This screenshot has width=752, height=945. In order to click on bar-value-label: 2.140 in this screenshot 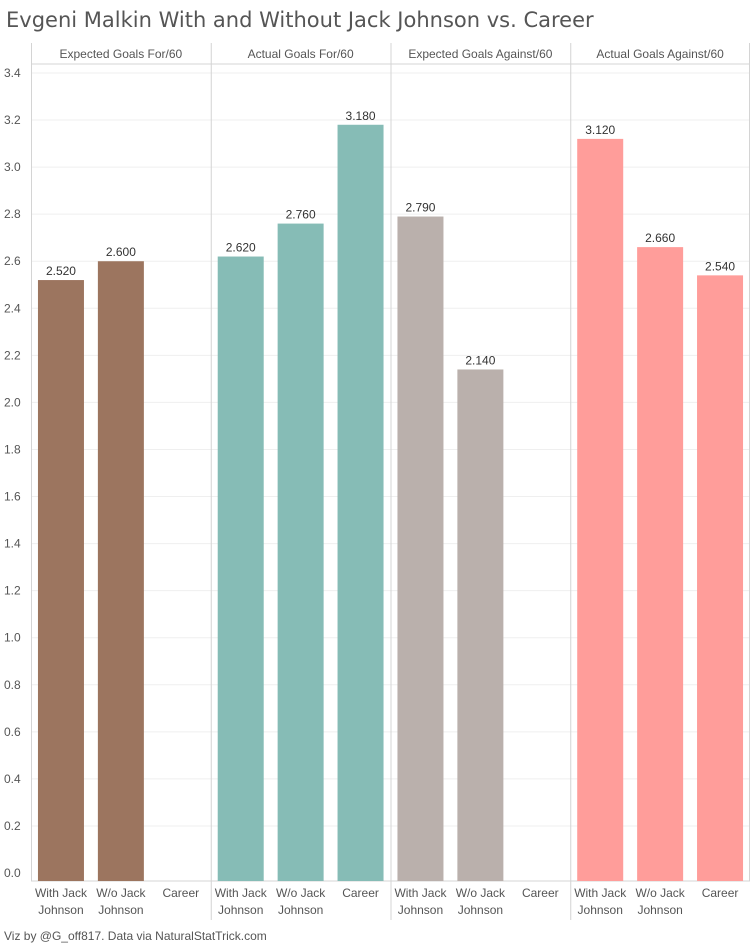, I will do `click(480, 360)`.